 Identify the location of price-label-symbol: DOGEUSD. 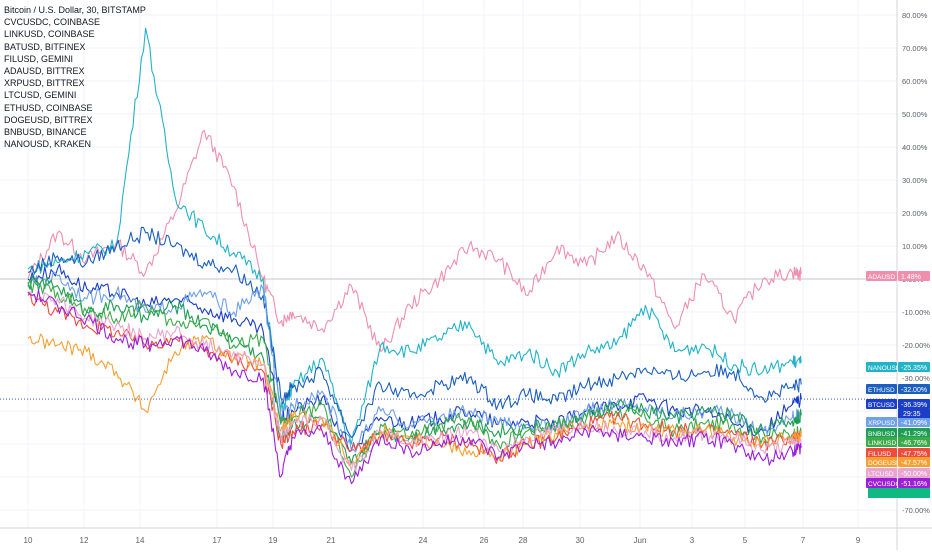
(884, 463).